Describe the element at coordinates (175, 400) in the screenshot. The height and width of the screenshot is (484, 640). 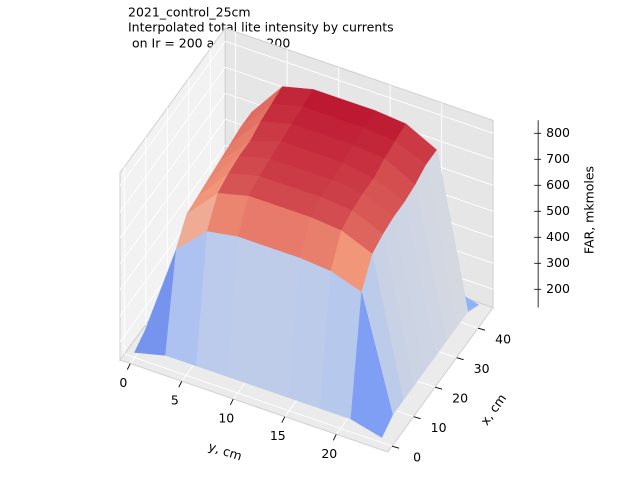
I see `x-tick-label: 5` at that location.